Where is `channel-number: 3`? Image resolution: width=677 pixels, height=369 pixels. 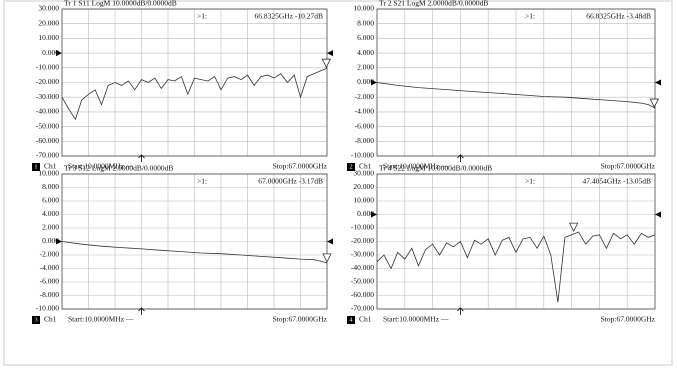
channel-number: 3 is located at coordinates (35, 319).